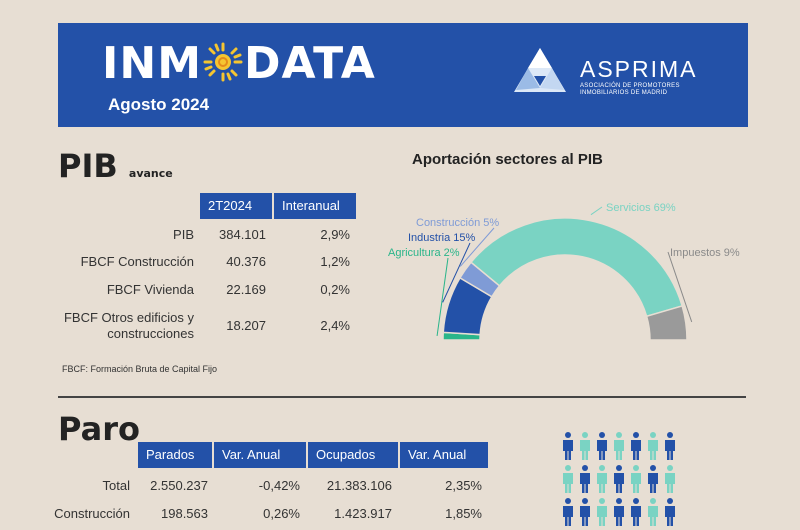 The width and height of the screenshot is (800, 530). What do you see at coordinates (441, 238) in the screenshot?
I see `label-industria: Industria 15%` at bounding box center [441, 238].